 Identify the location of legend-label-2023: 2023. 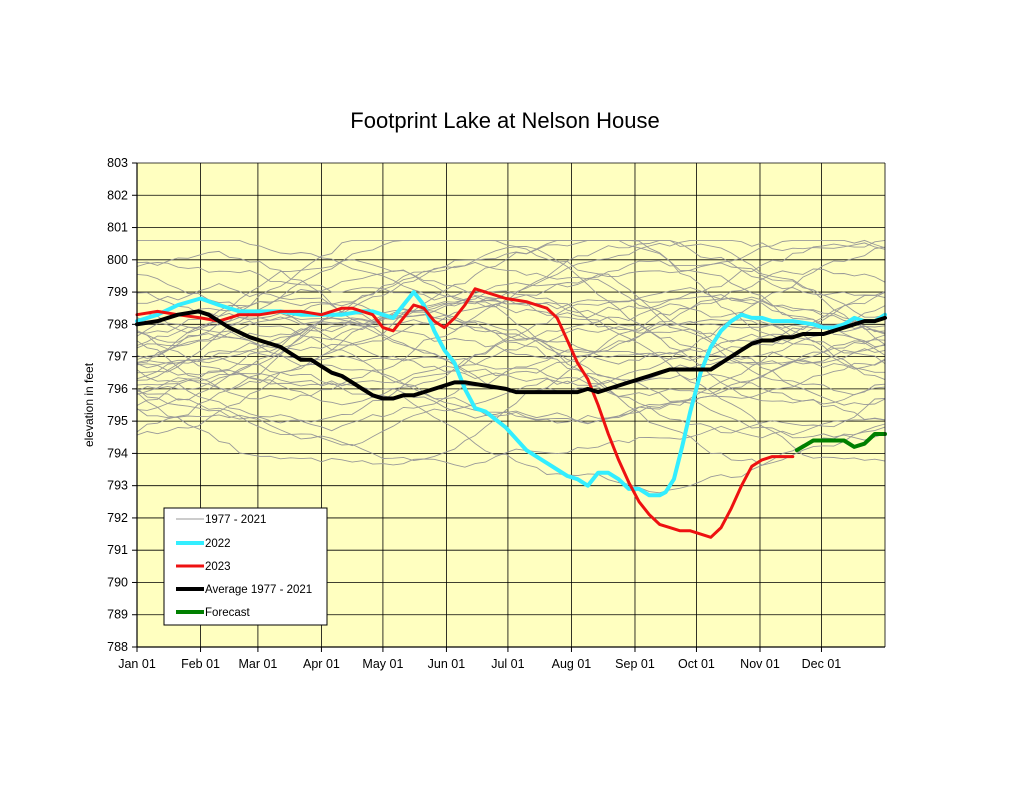
(218, 567).